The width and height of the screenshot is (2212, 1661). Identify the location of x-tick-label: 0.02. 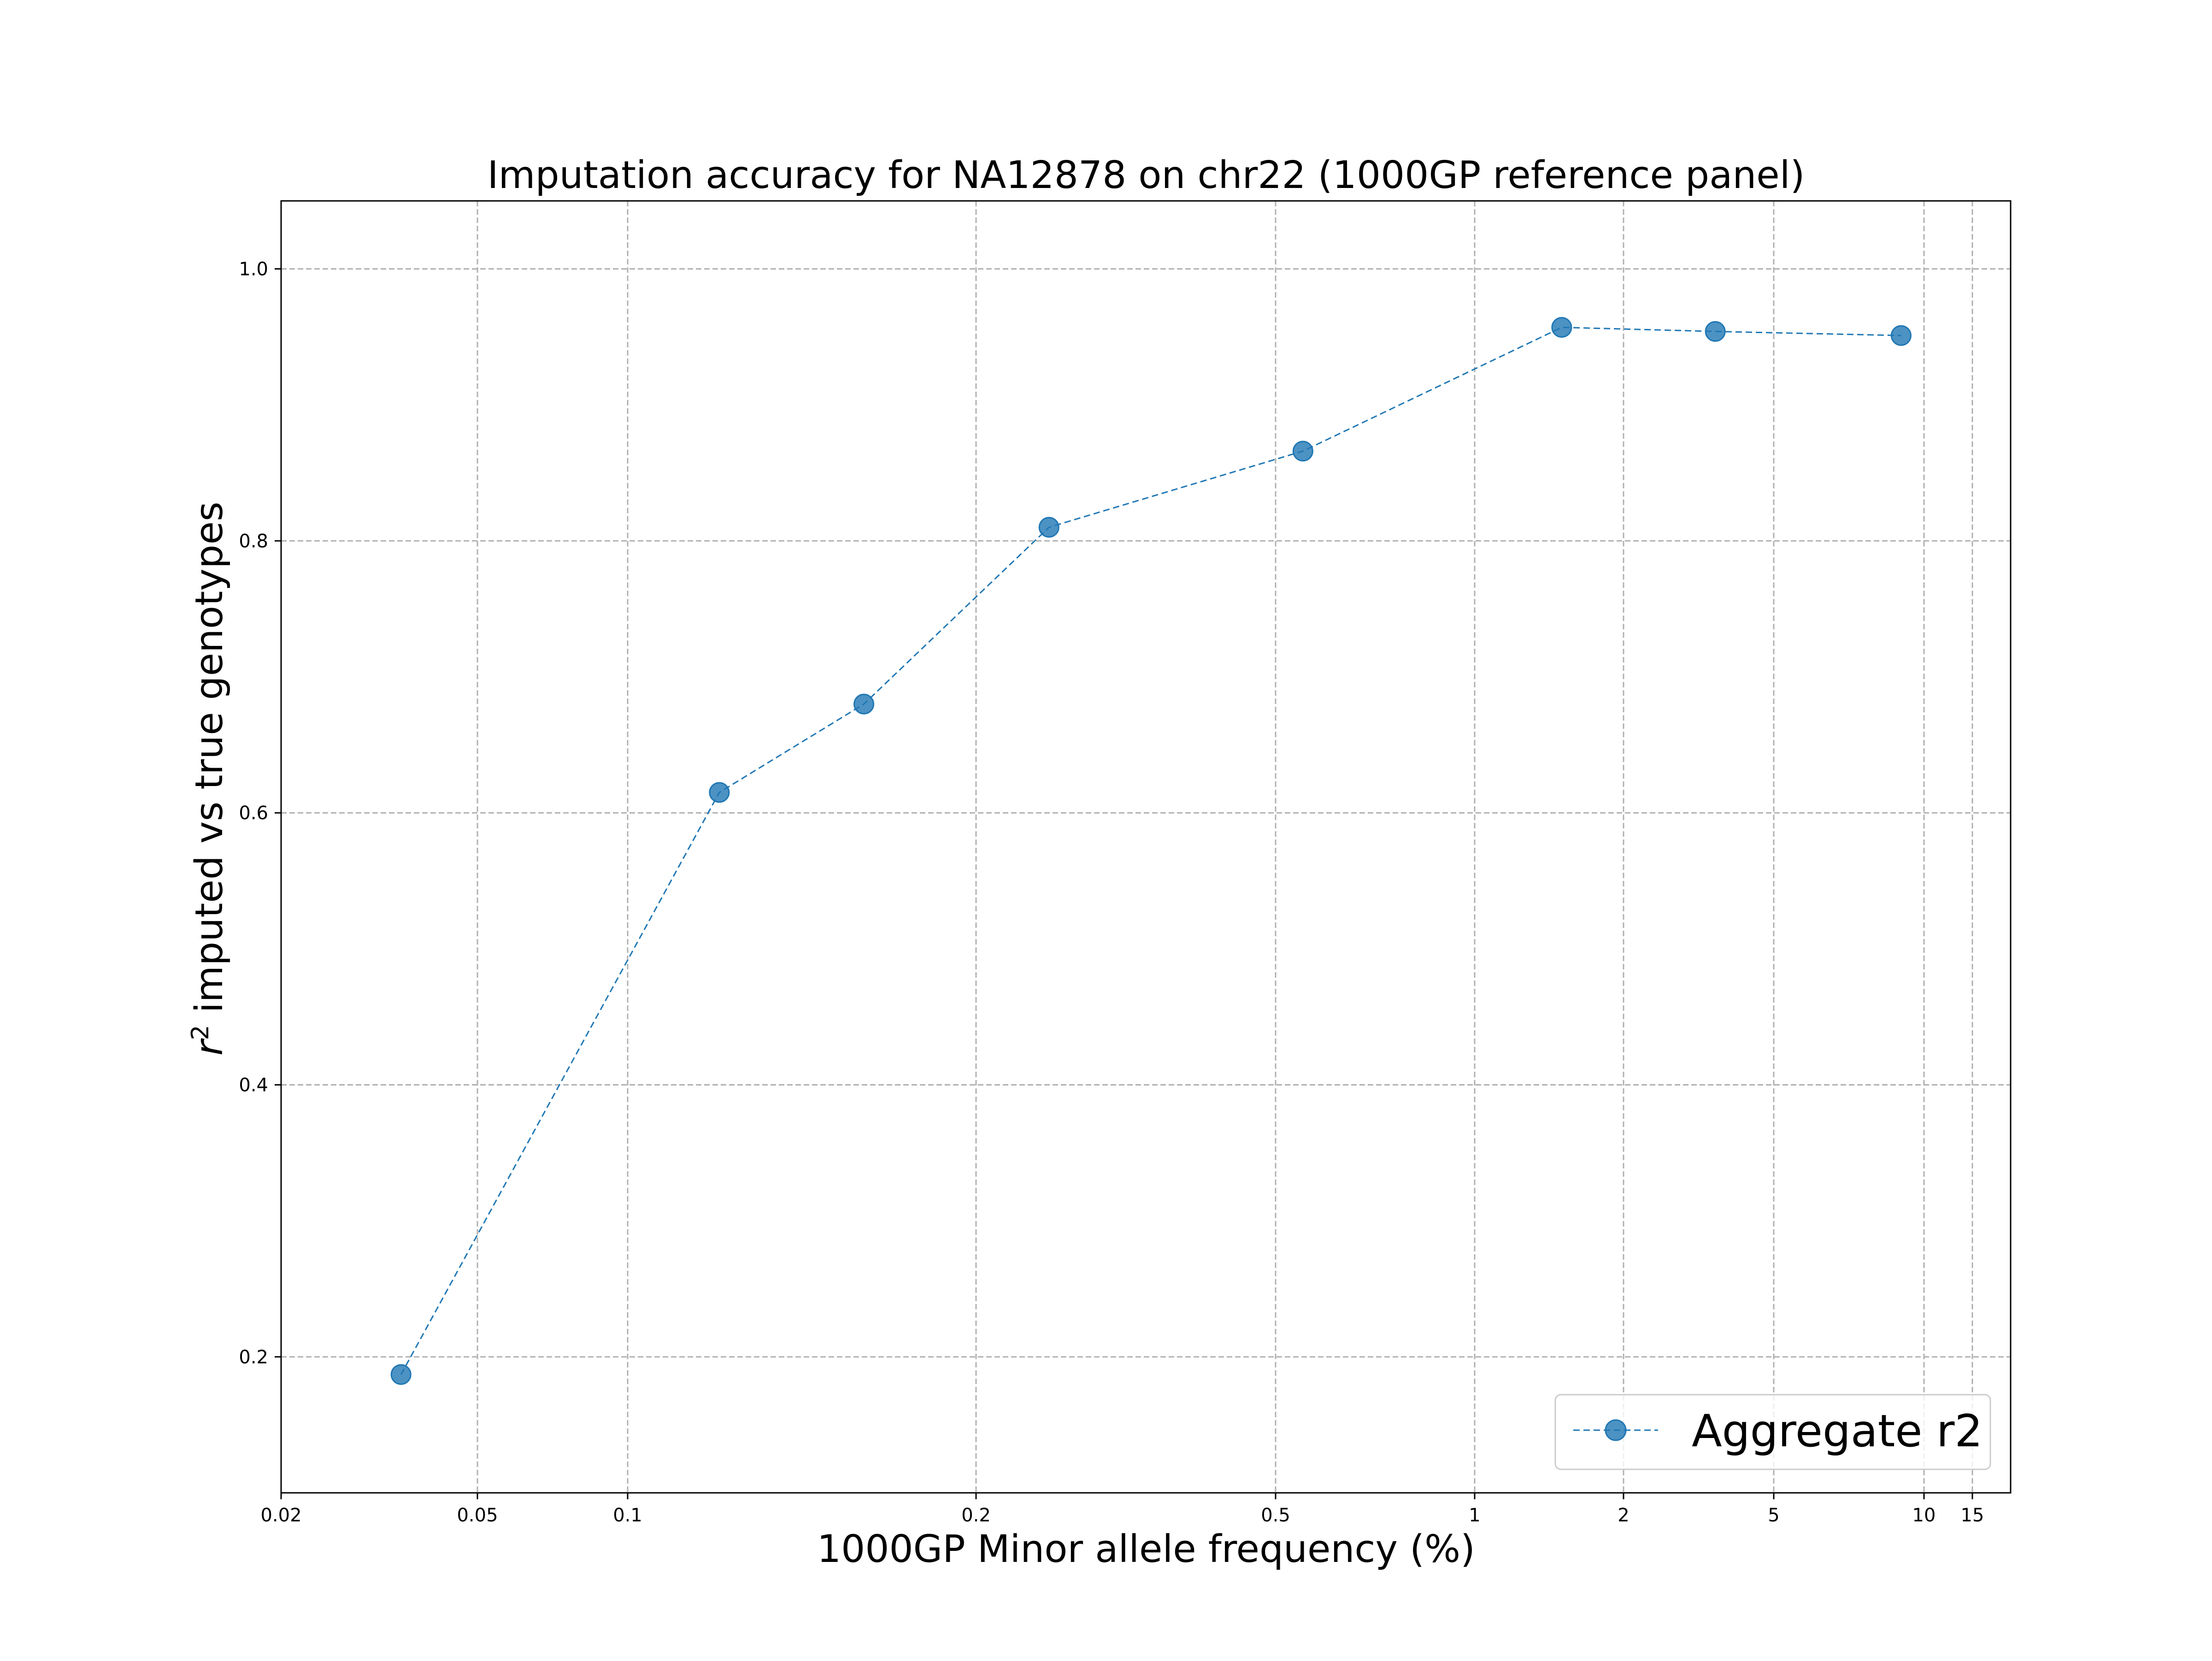
(280, 1515).